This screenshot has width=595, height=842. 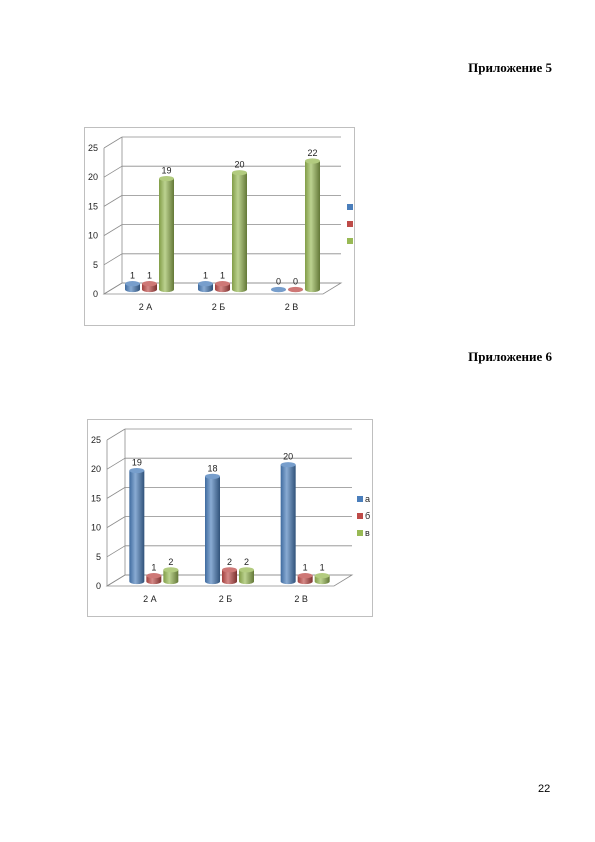 I want to click on bar-б-2, so click(x=305, y=579).